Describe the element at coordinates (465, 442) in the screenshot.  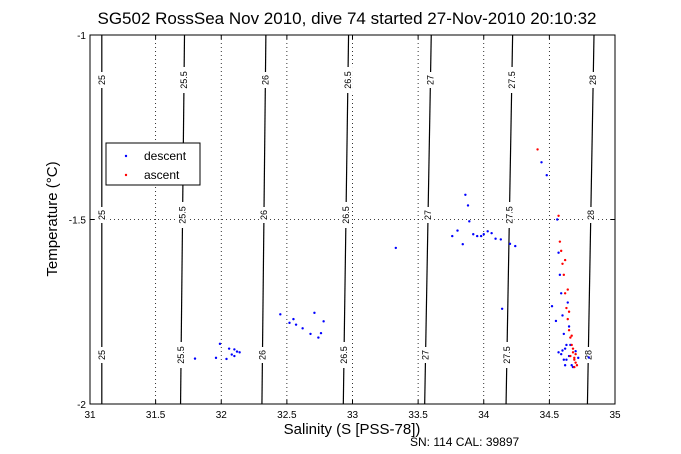
I see `serial-calibration-text: SN: 114 CAL: 39897` at that location.